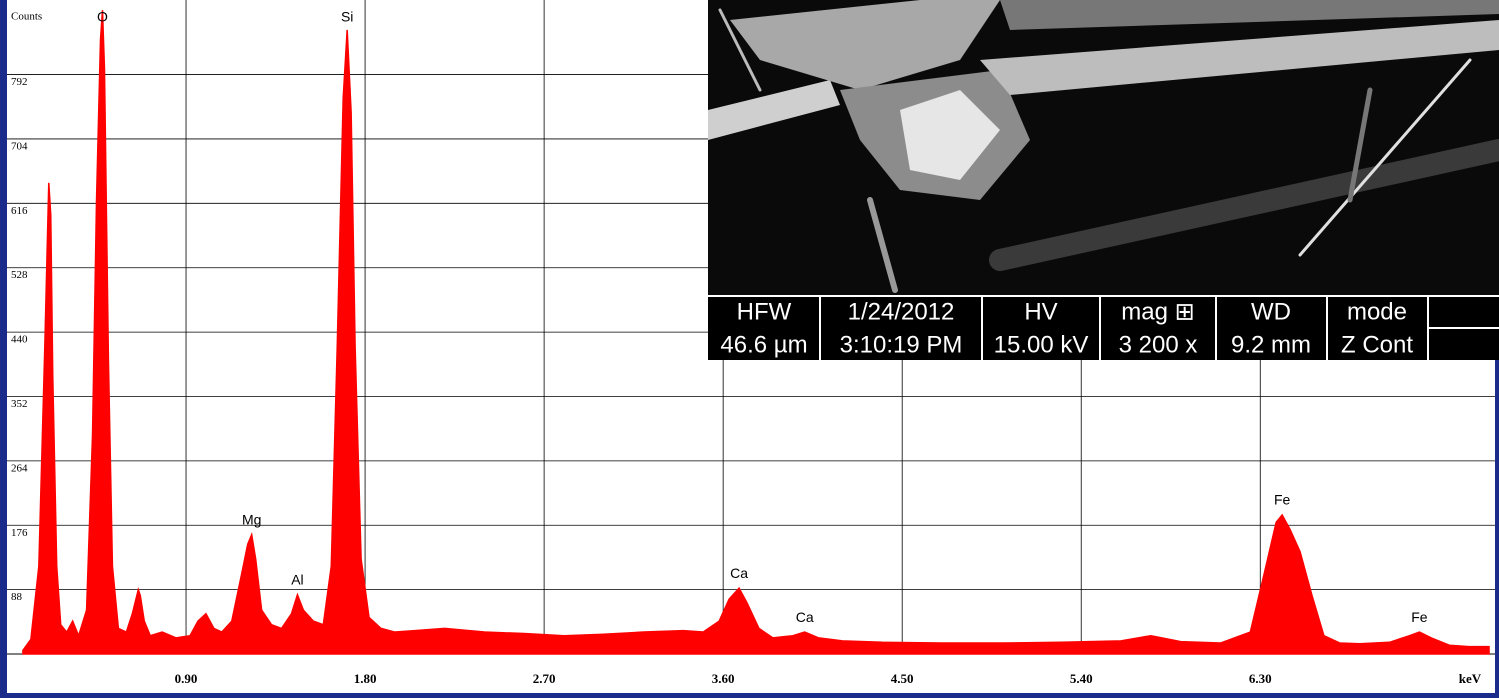 The height and width of the screenshot is (698, 1499). I want to click on sem-info-dividers, so click(1103, 327).